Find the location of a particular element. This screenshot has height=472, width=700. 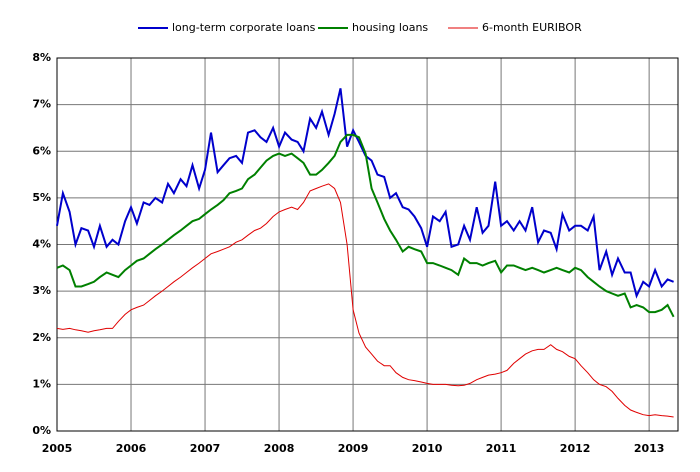

x-tick-label: 2009 is located at coordinates (353, 448).